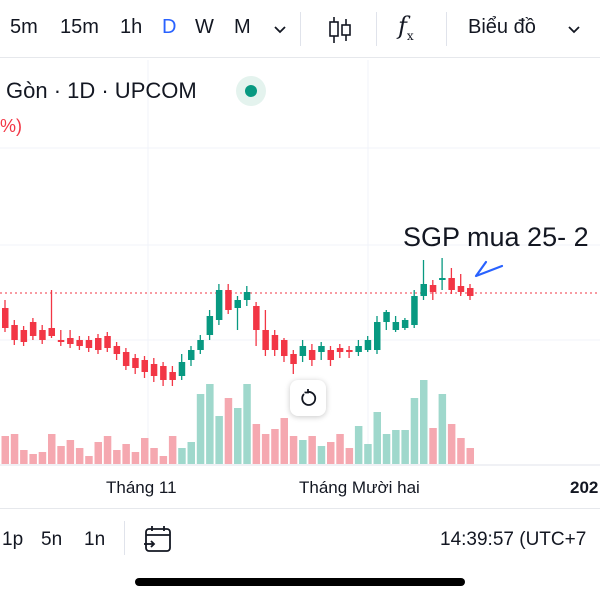 The image size is (600, 600). What do you see at coordinates (24, 27) in the screenshot?
I see `timeframe-5m: 5m` at bounding box center [24, 27].